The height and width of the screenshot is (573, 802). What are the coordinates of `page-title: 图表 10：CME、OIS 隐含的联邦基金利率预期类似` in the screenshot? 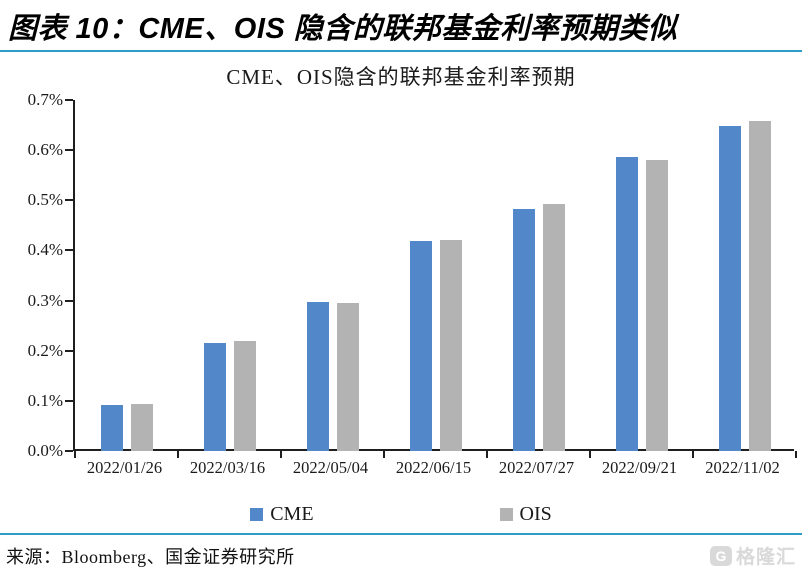 It's located at (343, 29).